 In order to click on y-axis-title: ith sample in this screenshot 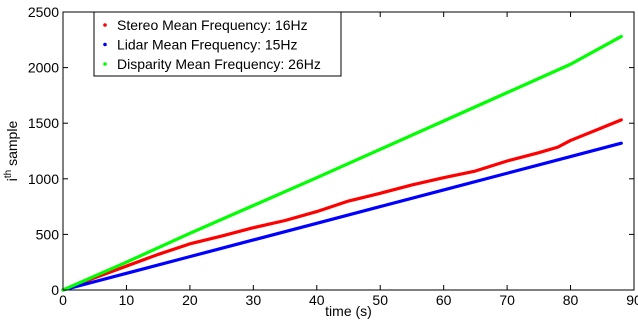, I will do `click(11, 151)`.